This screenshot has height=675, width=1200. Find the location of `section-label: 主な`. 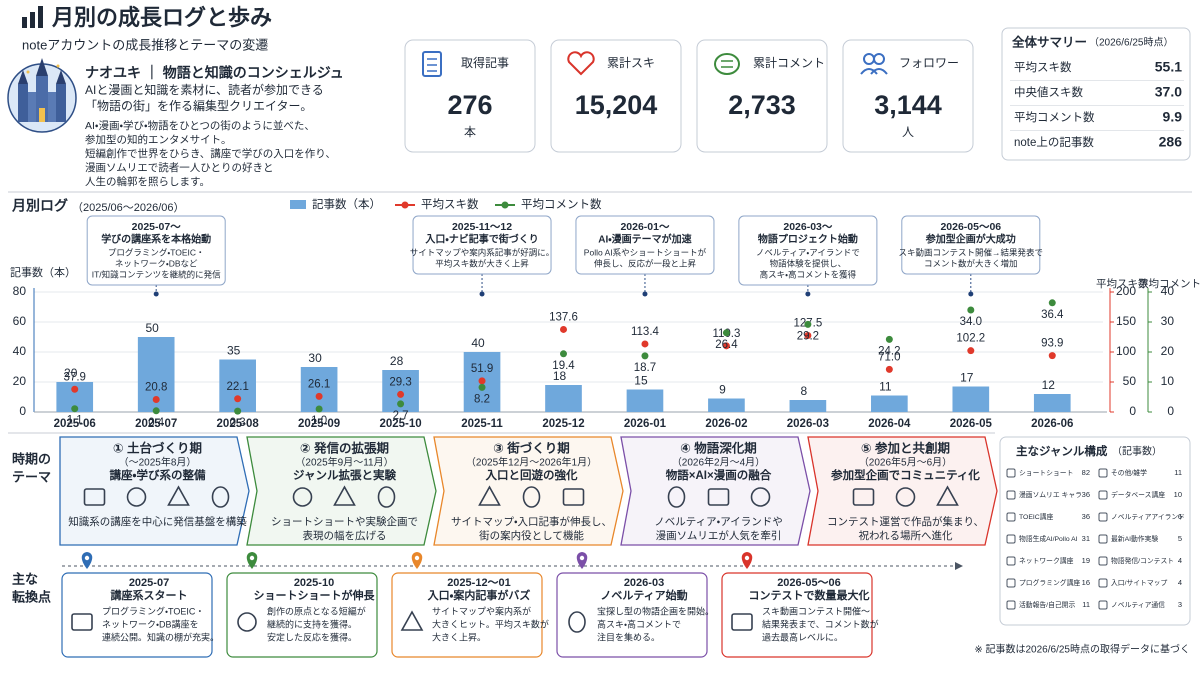

section-label: 主な is located at coordinates (25, 578).